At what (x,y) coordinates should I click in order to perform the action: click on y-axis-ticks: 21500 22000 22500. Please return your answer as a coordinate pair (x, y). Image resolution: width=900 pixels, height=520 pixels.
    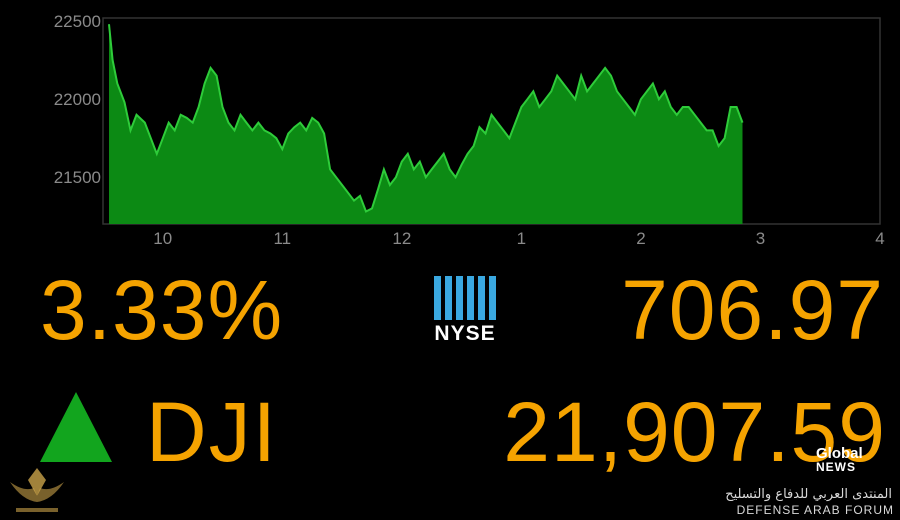
    Looking at the image, I should click on (77, 99).